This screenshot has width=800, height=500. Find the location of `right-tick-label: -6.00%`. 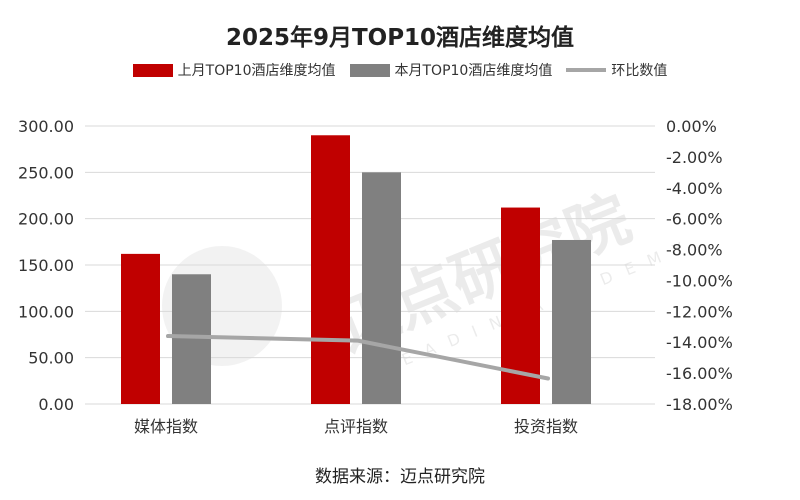

right-tick-label: -6.00% is located at coordinates (694, 219).